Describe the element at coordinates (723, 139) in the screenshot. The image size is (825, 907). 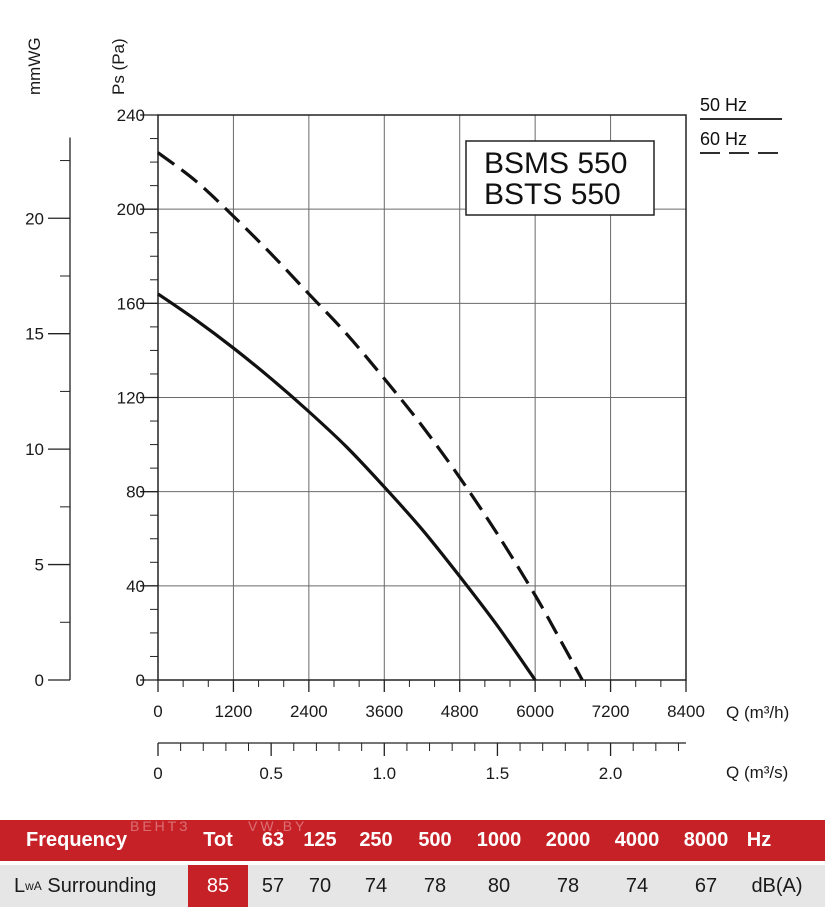
I see `legend-label-60hz: 60 Hz` at that location.